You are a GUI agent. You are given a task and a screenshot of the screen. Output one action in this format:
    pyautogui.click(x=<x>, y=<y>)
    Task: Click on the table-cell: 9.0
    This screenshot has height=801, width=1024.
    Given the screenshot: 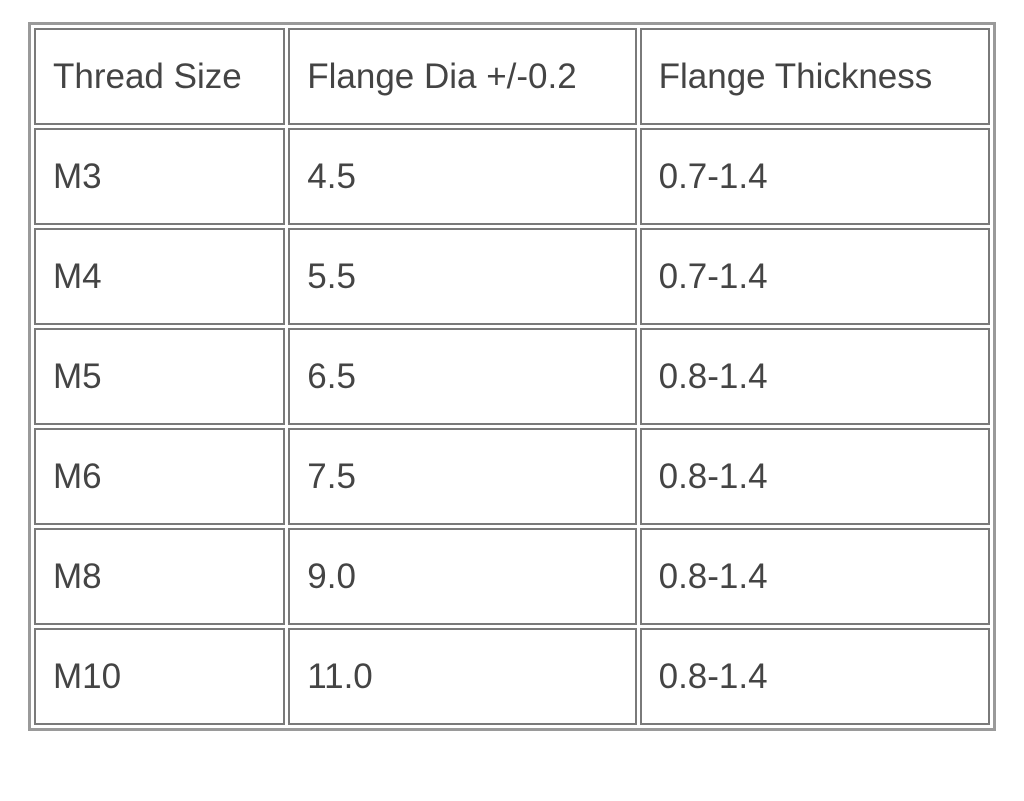 What is the action you would take?
    pyautogui.click(x=462, y=576)
    